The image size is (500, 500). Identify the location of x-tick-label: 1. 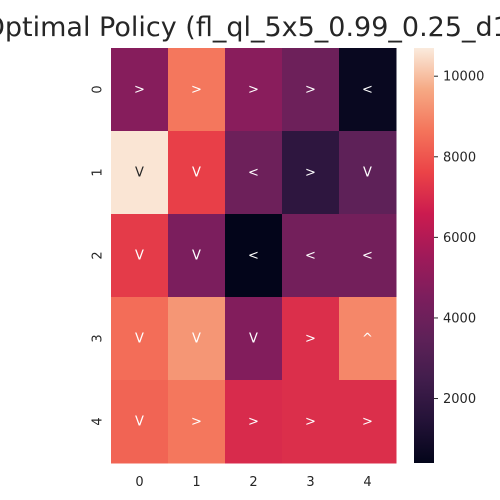
(196, 482).